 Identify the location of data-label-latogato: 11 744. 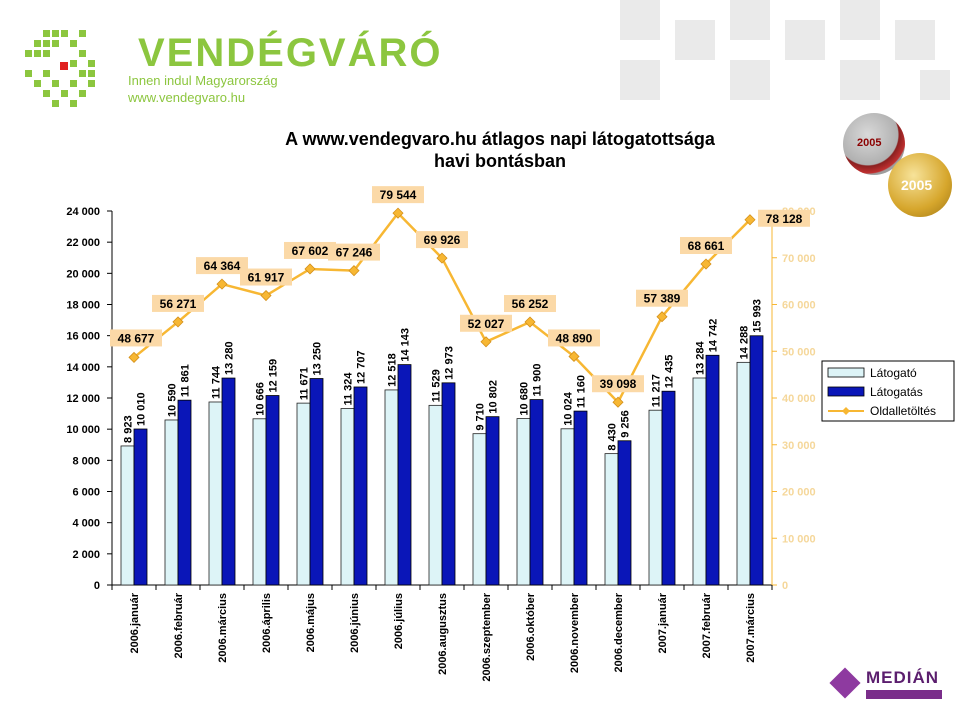
(217, 382).